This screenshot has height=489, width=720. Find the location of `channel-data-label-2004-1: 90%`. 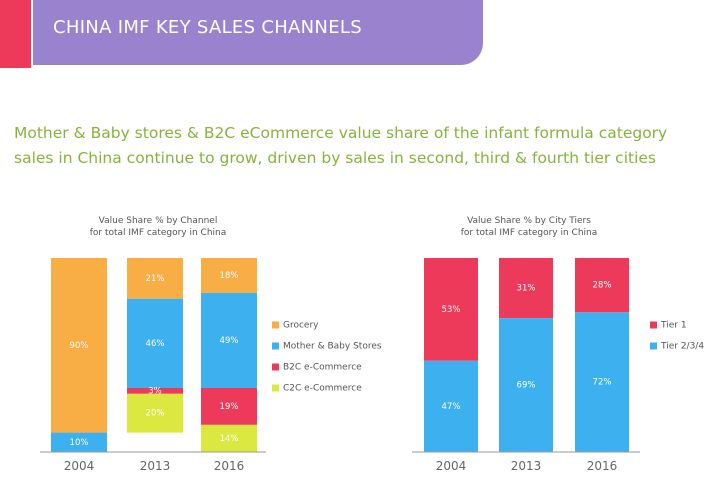

channel-data-label-2004-1: 90% is located at coordinates (79, 346).